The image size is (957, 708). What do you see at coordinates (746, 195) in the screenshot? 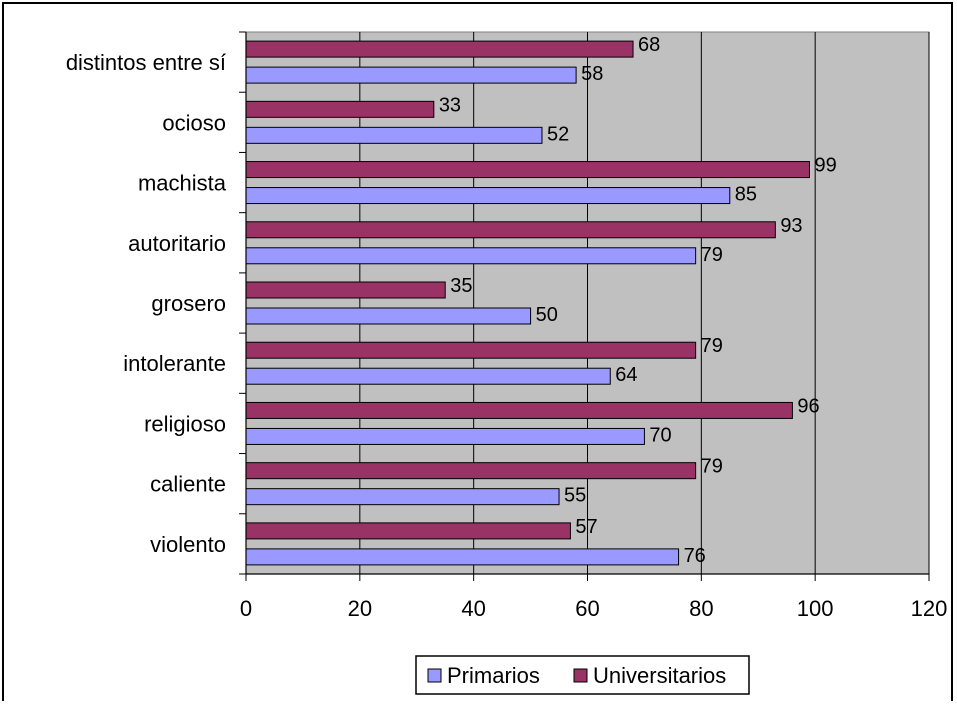
I see `data-label-primarios: 85` at bounding box center [746, 195].